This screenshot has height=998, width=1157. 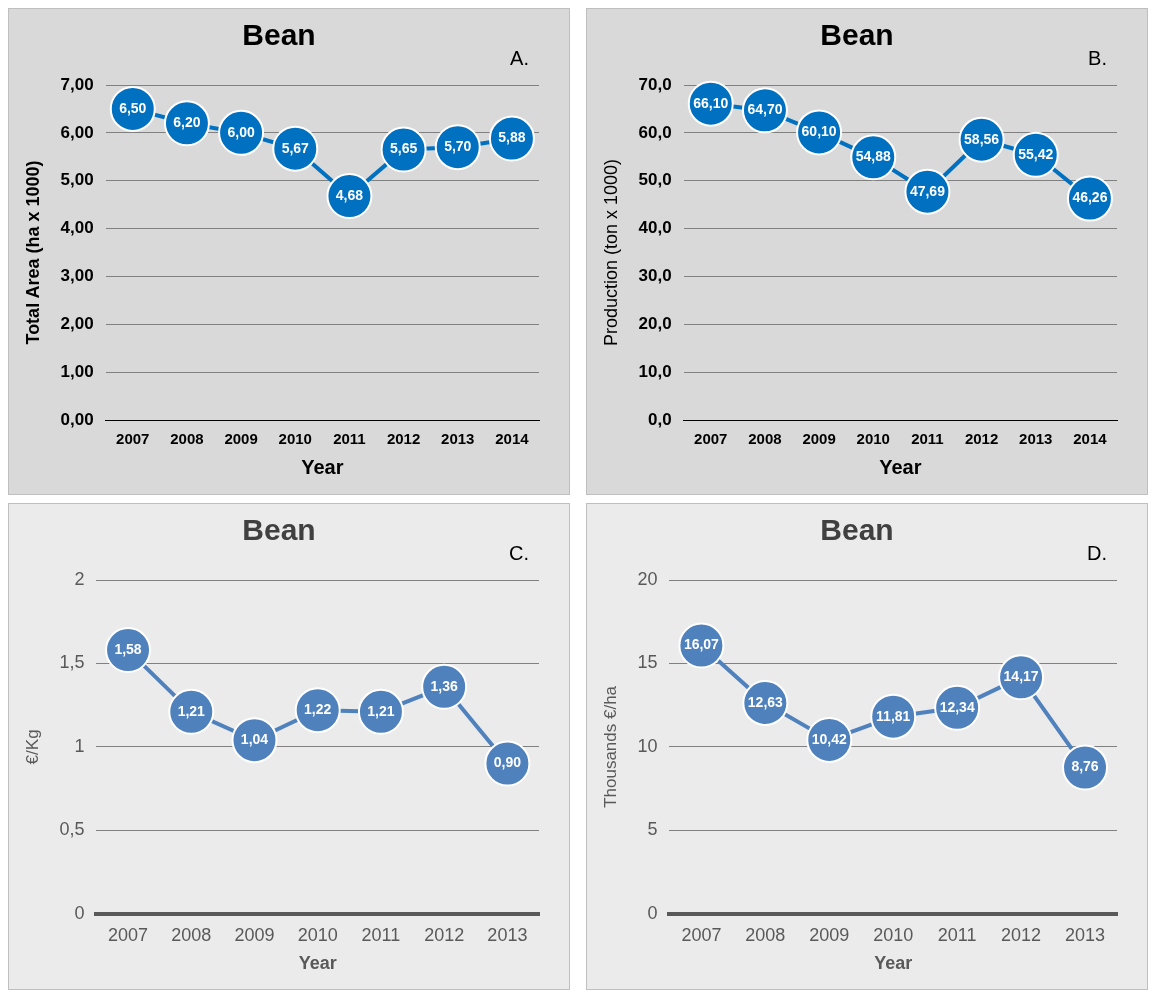 What do you see at coordinates (893, 715) in the screenshot?
I see `data-label: 11,81` at bounding box center [893, 715].